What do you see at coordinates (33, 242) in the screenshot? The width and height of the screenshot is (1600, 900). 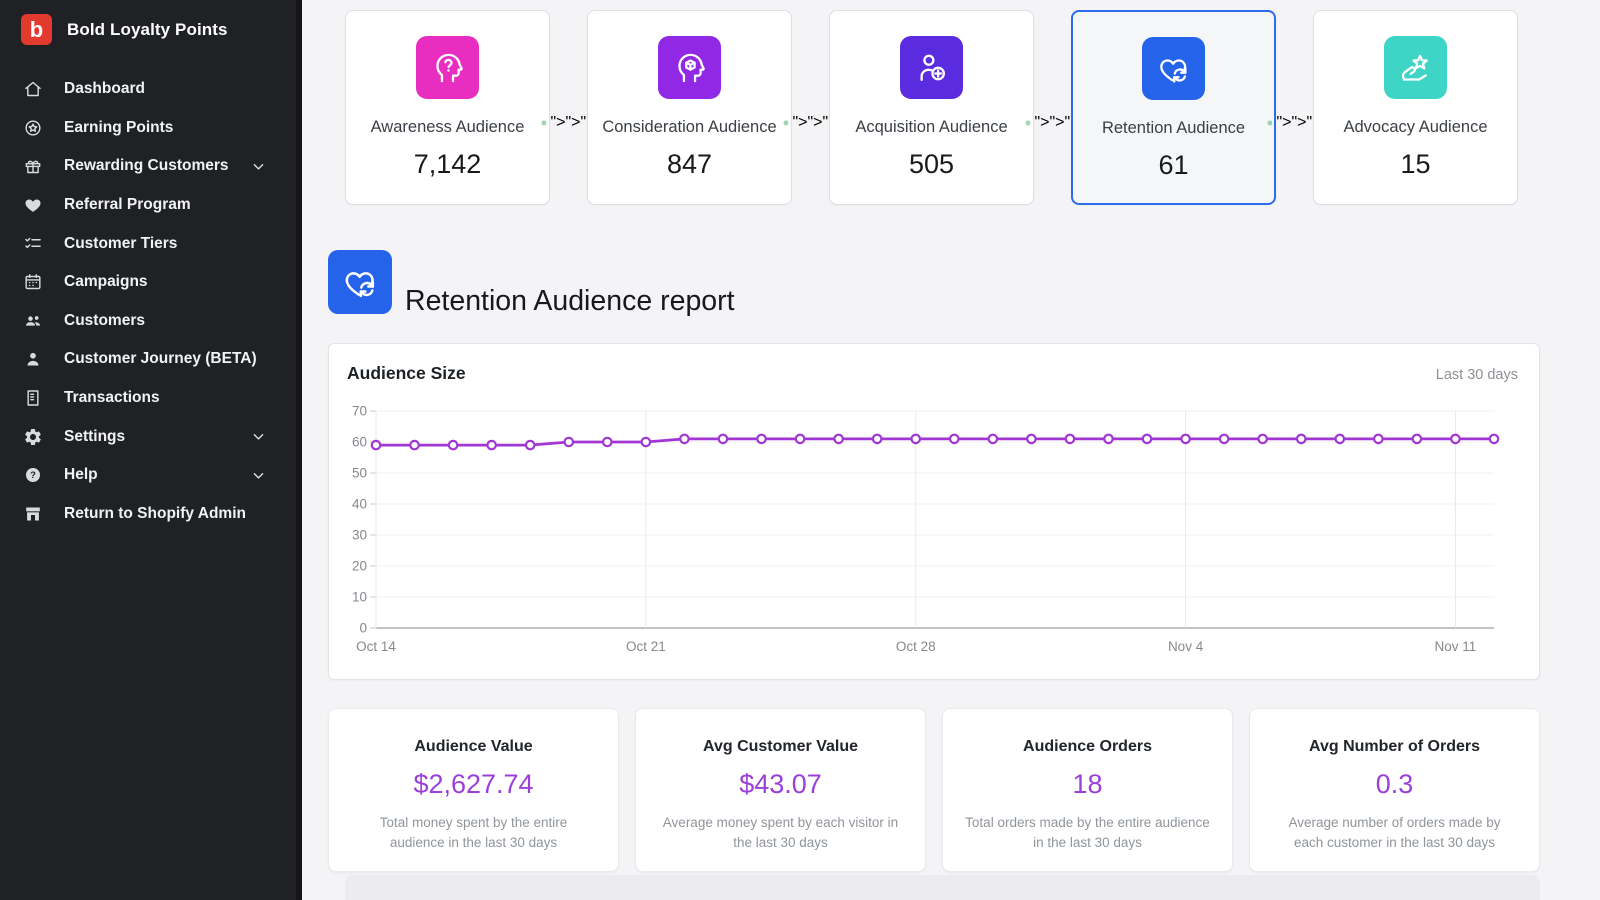 I see `checklist-icon` at bounding box center [33, 242].